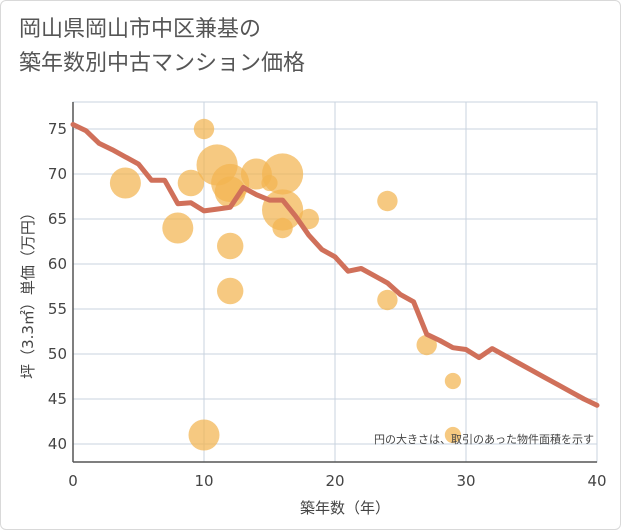 This screenshot has width=621, height=530. Describe the element at coordinates (334, 481) in the screenshot. I see `x-tick-label: 20` at that location.